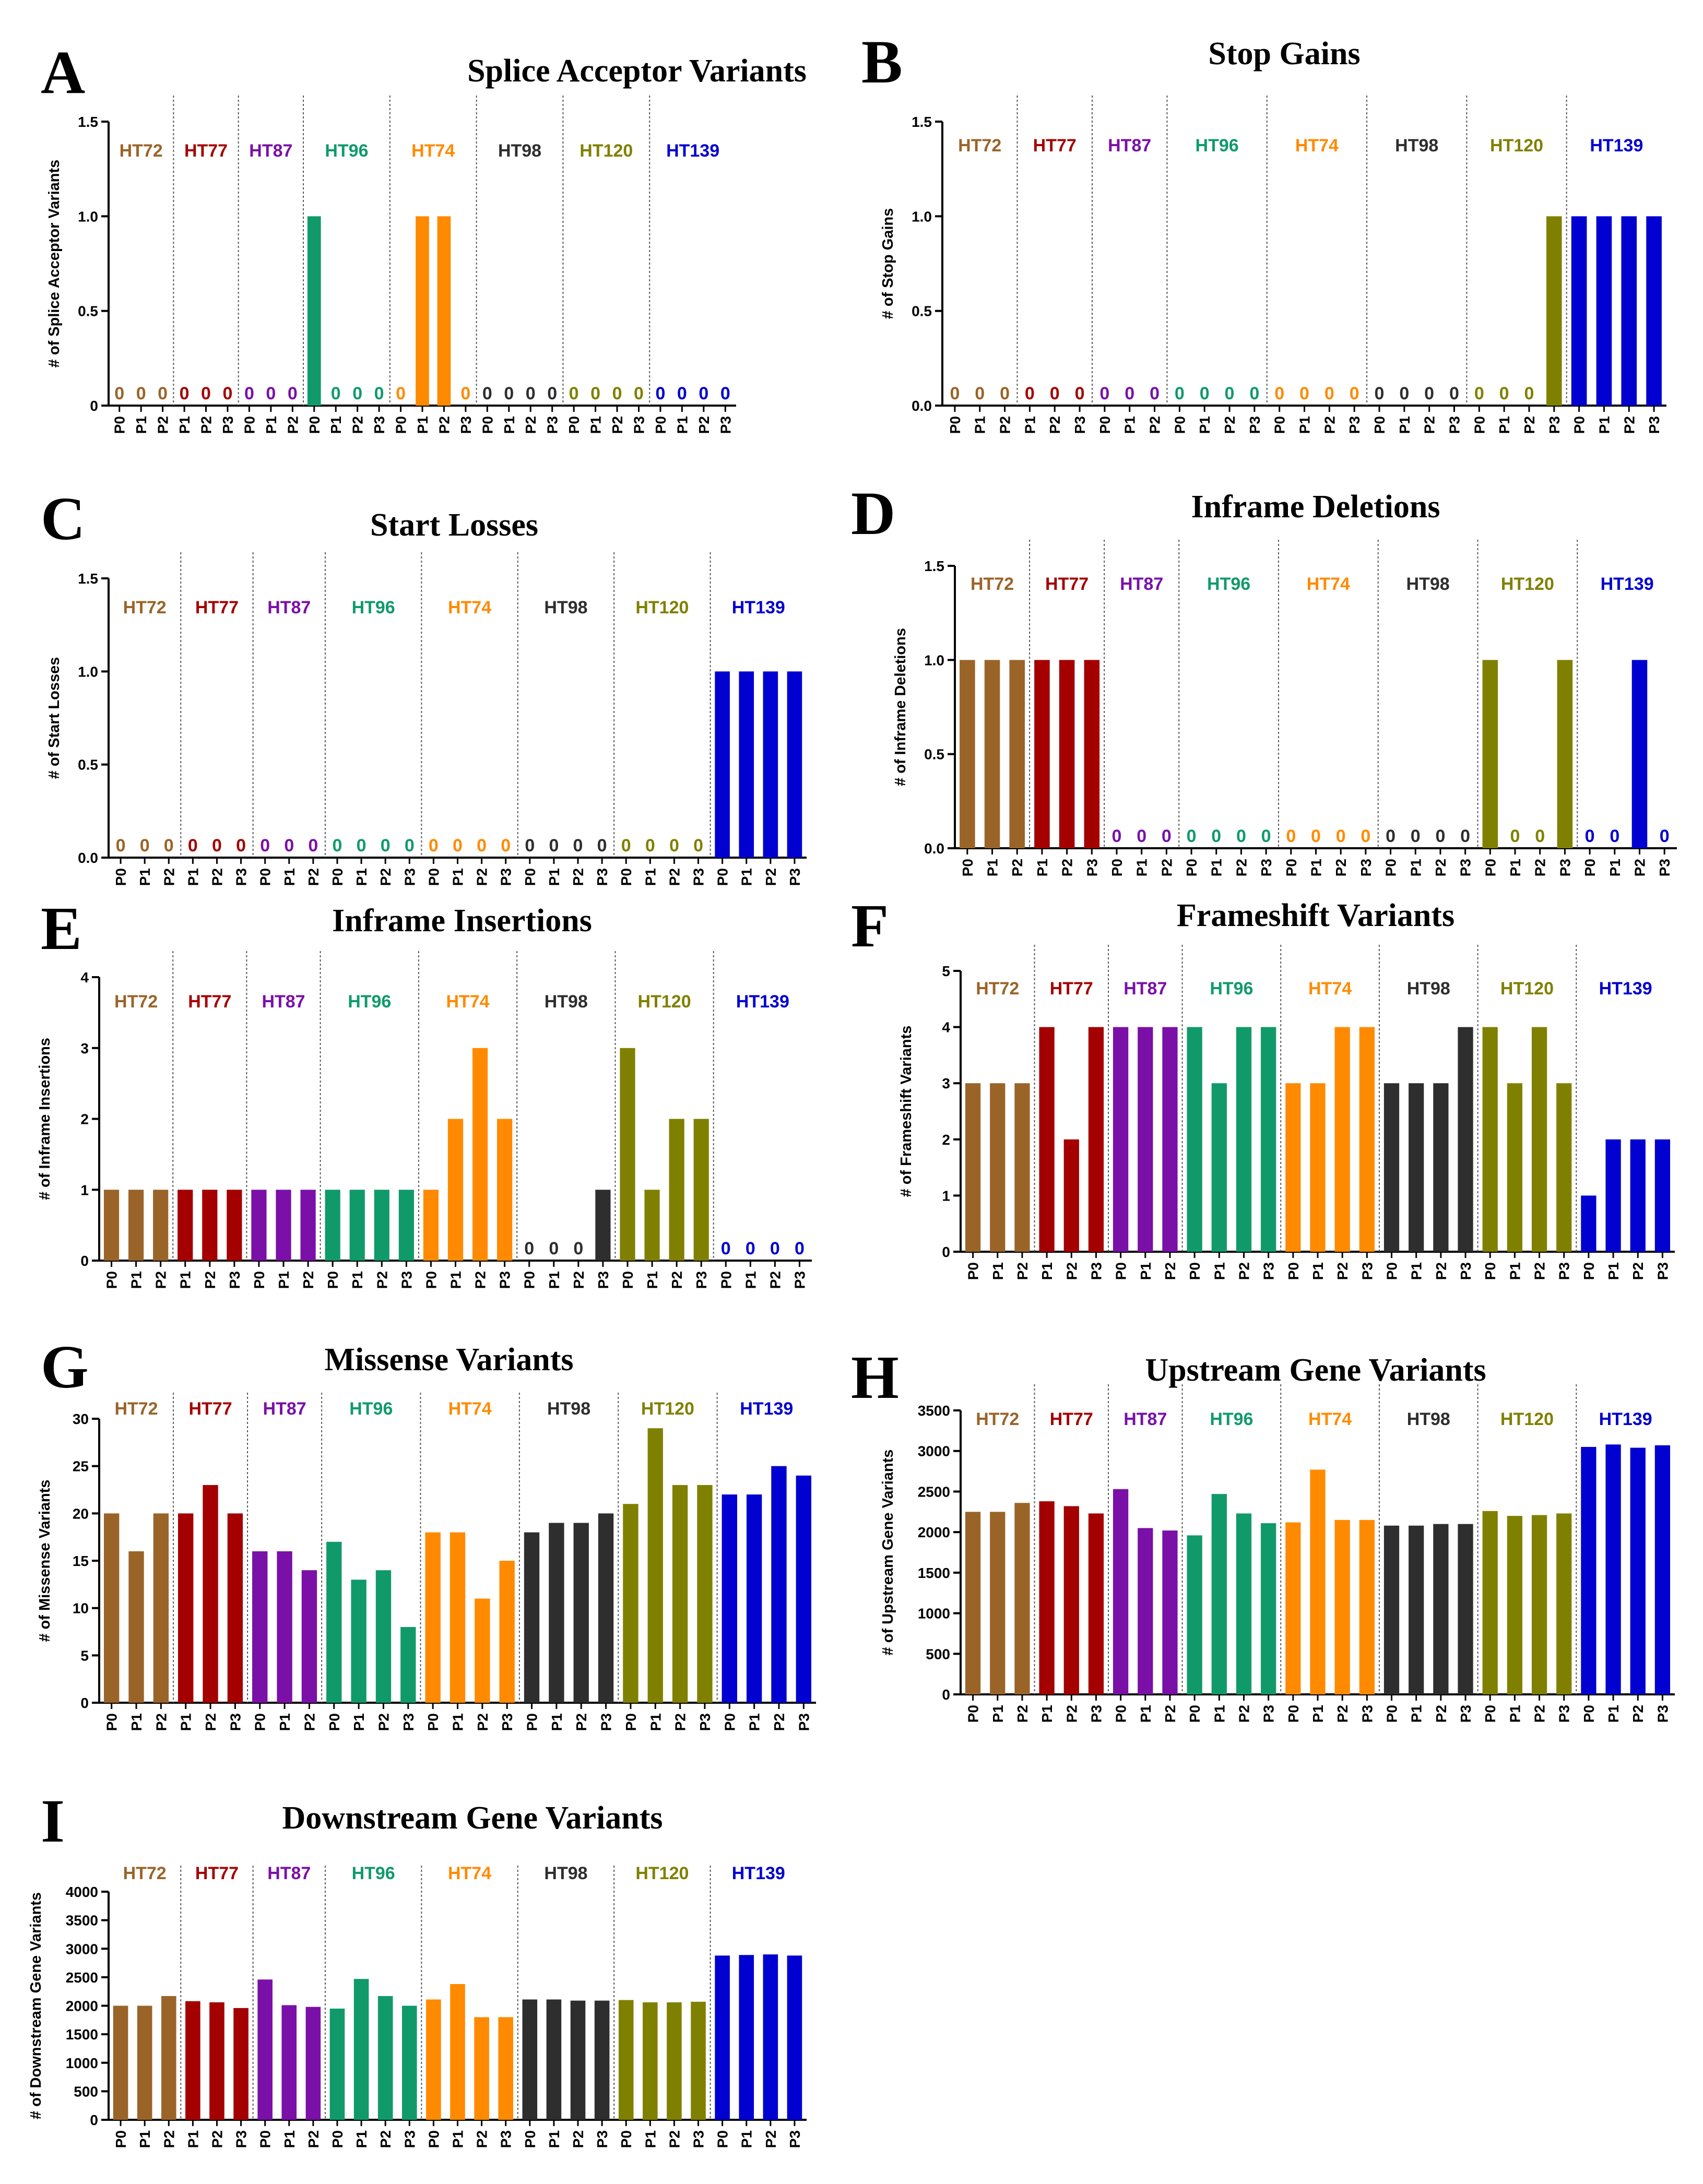 This screenshot has width=1703, height=2184. I want to click on zero-label-HT87-P2: 0, so click(1155, 394).